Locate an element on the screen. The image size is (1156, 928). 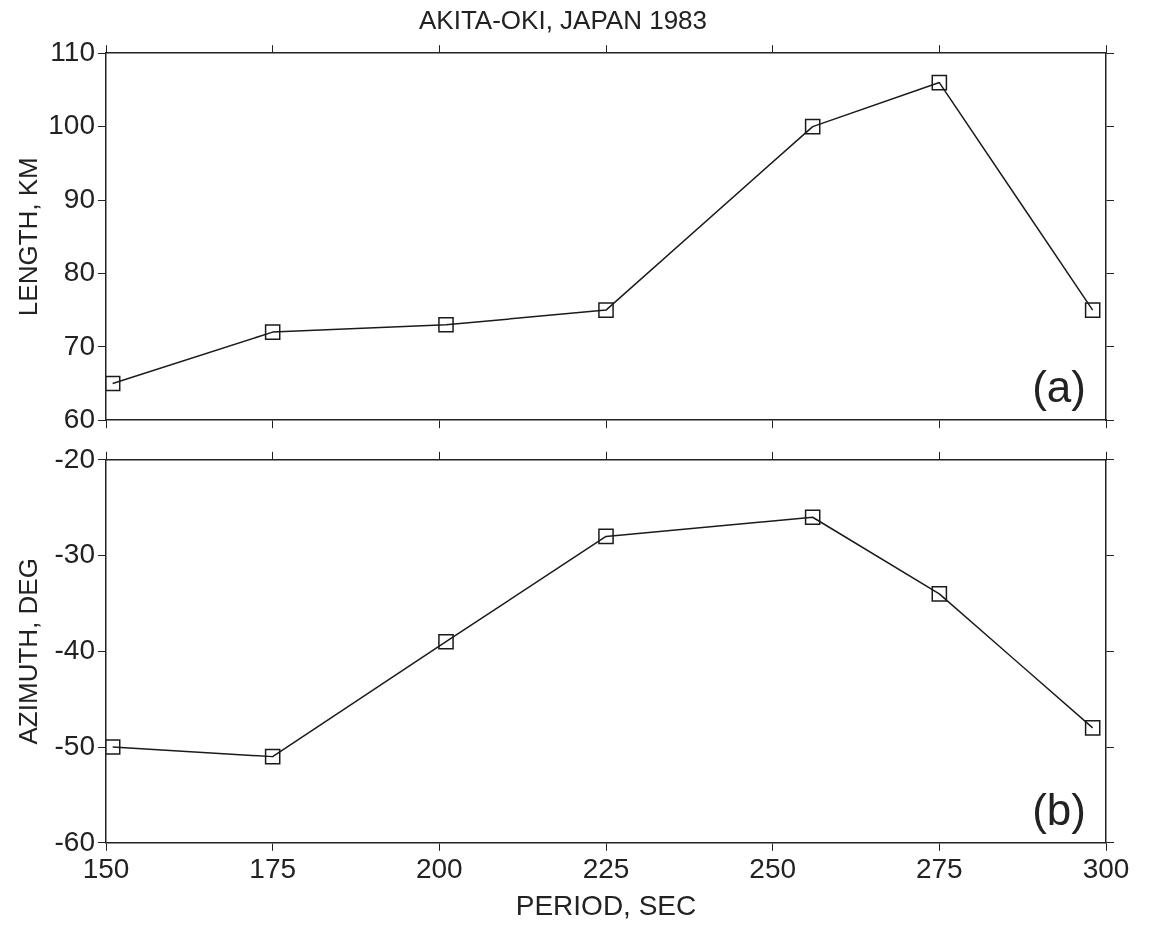
x-axis-title: PERIOD, SEC is located at coordinates (606, 905).